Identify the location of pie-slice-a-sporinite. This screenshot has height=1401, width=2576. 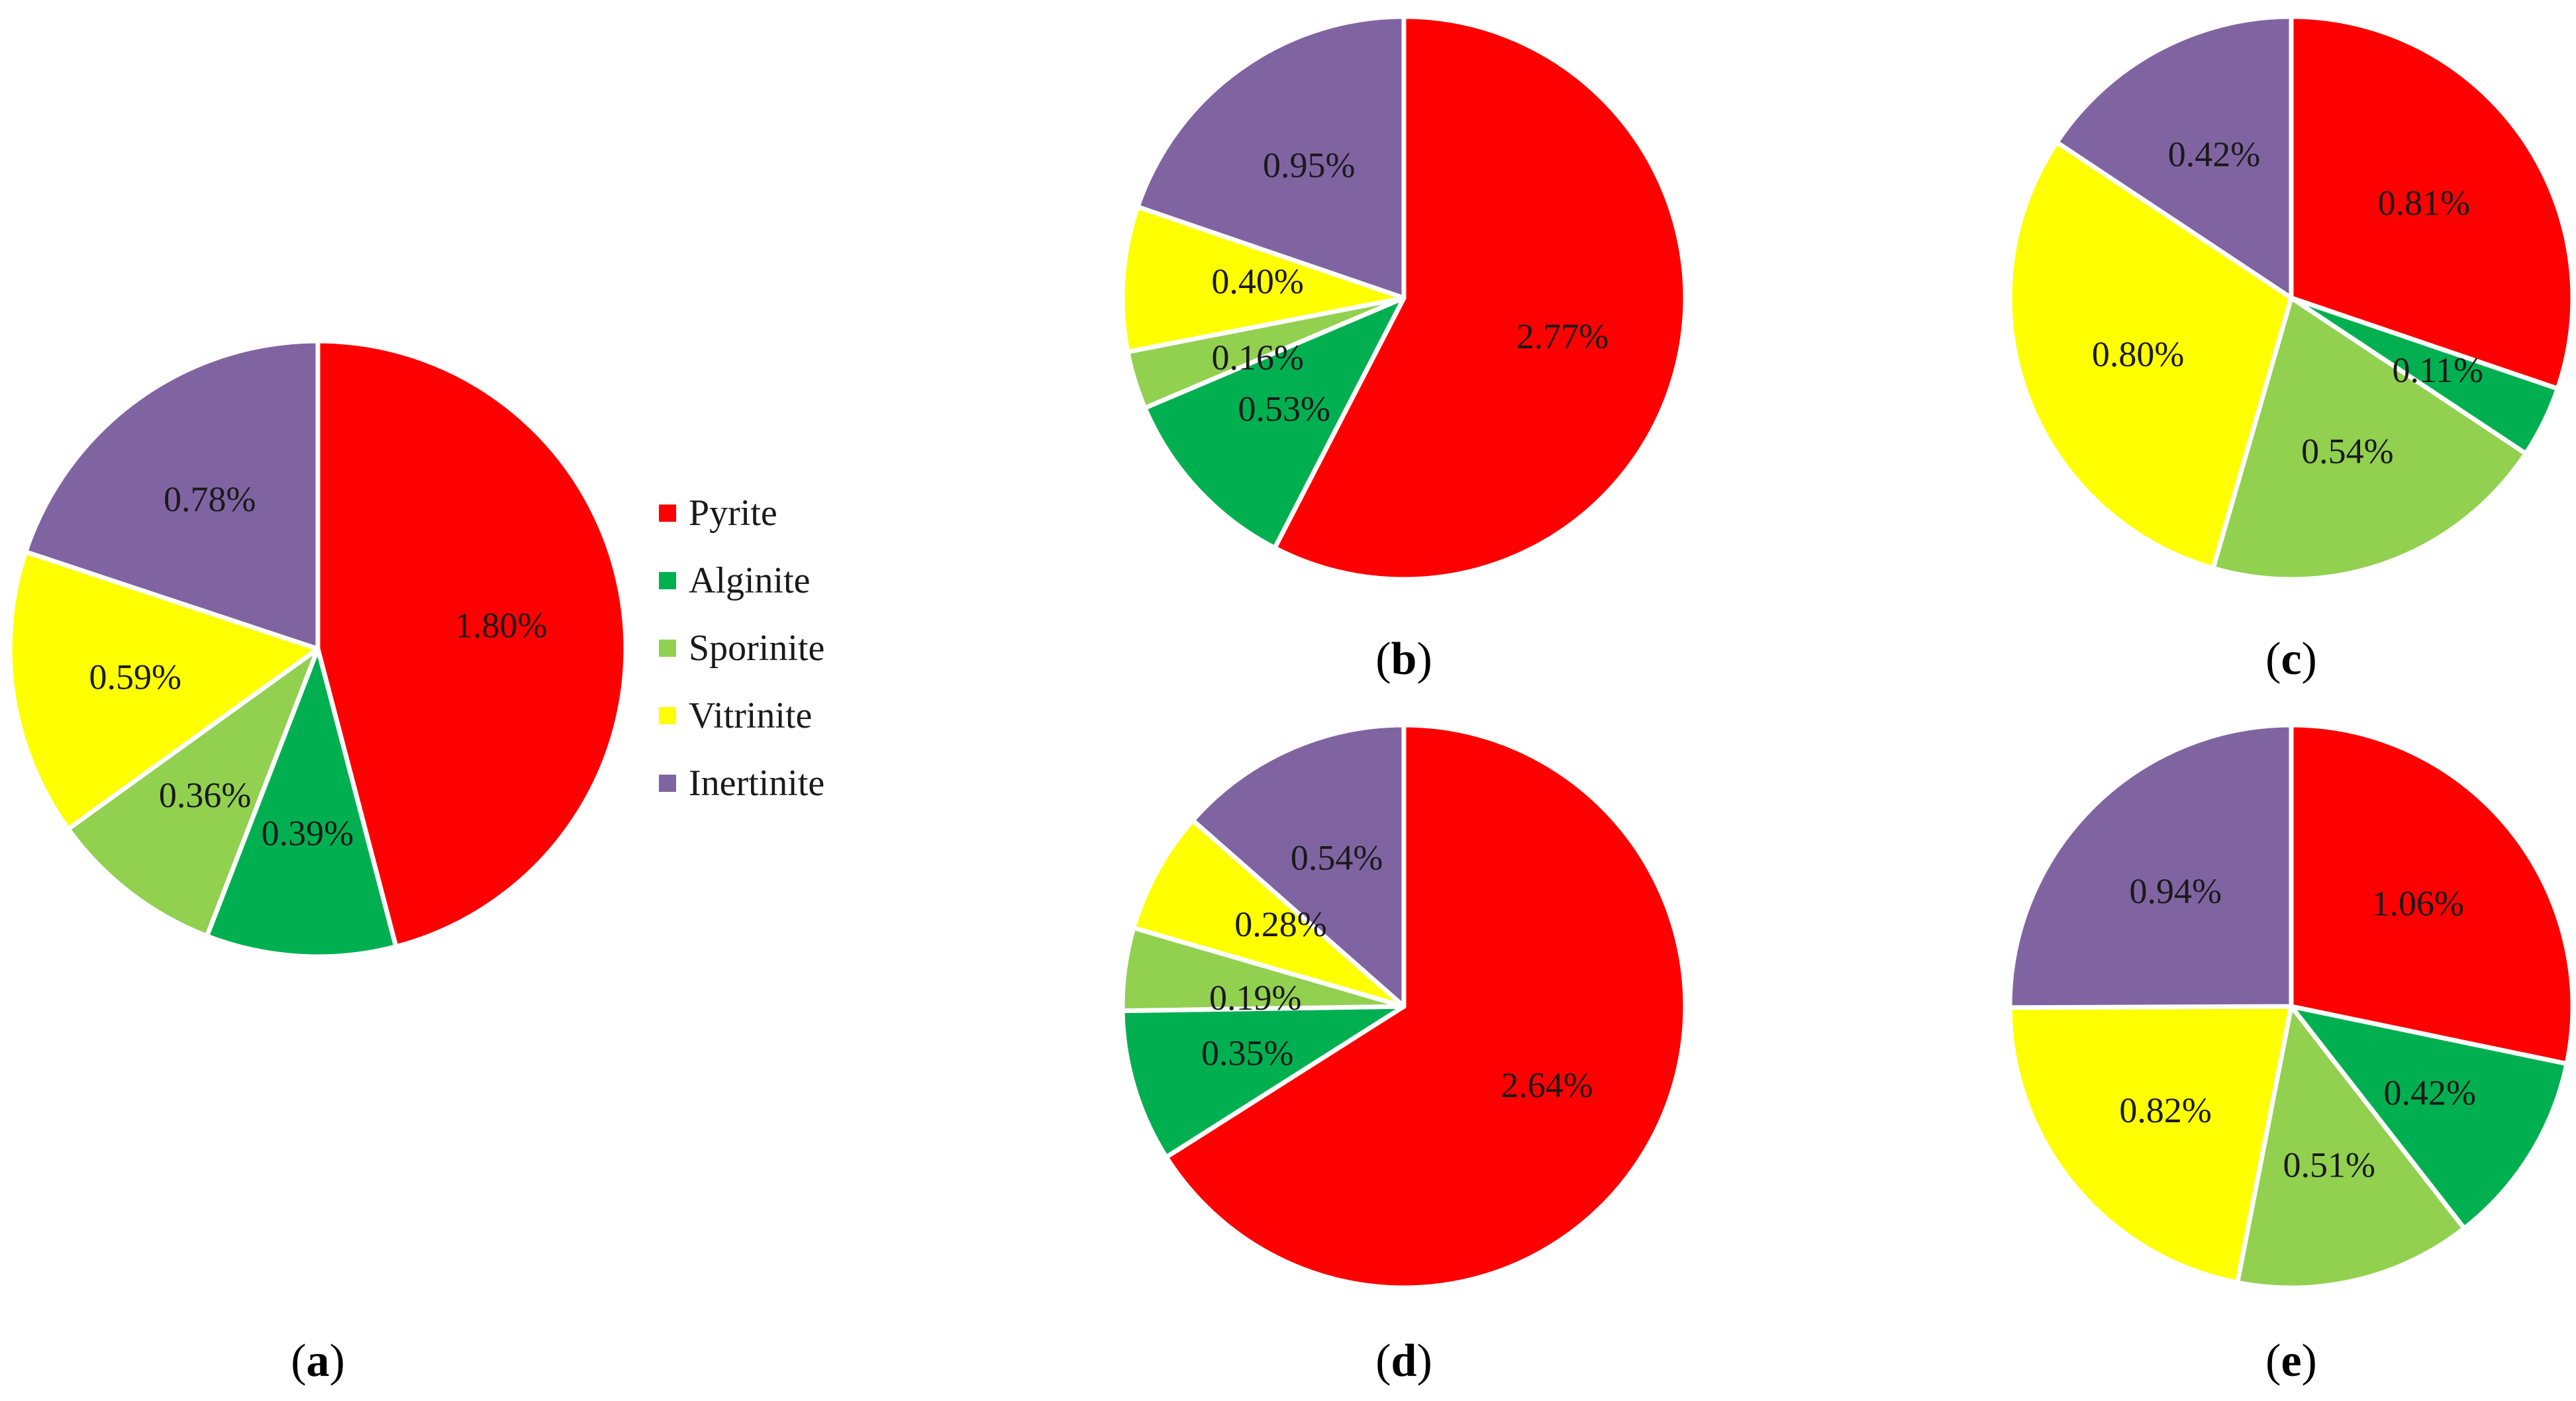
(193, 793).